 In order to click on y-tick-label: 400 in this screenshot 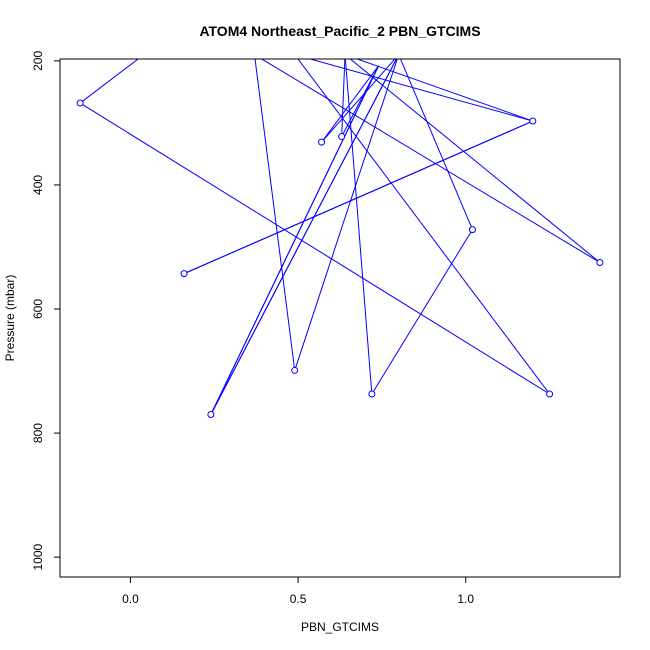, I will do `click(38, 185)`.